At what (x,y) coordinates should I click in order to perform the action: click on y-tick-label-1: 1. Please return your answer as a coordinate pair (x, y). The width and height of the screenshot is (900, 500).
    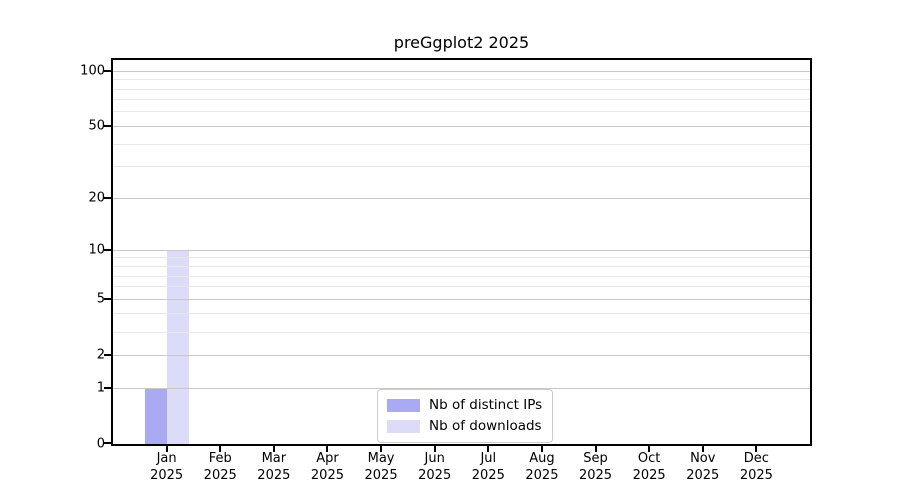
    Looking at the image, I should click on (100, 388).